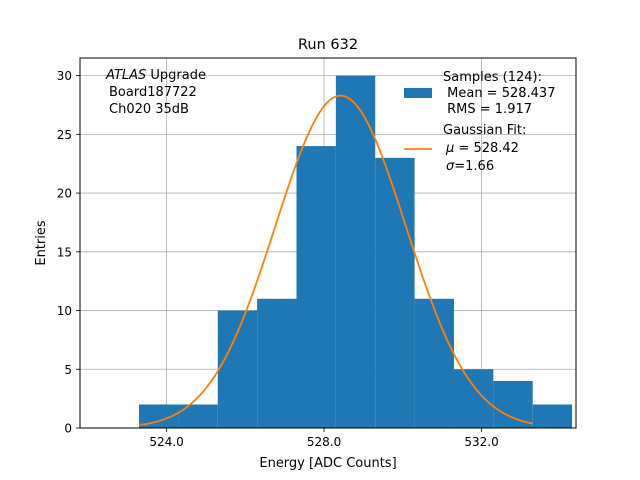 Image resolution: width=640 pixels, height=480 pixels. I want to click on annotation-upgrade: Upgrade, so click(176, 75).